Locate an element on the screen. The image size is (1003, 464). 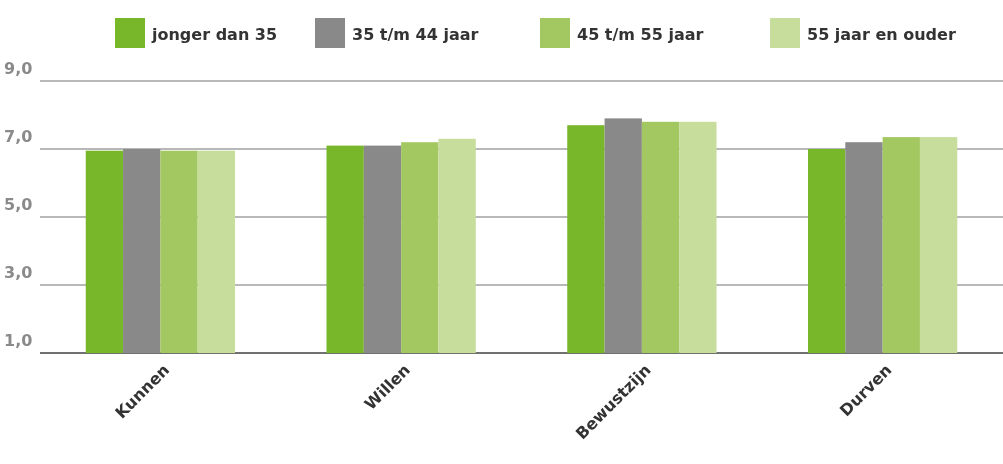
y-tick-label: 7,0 is located at coordinates (18, 136).